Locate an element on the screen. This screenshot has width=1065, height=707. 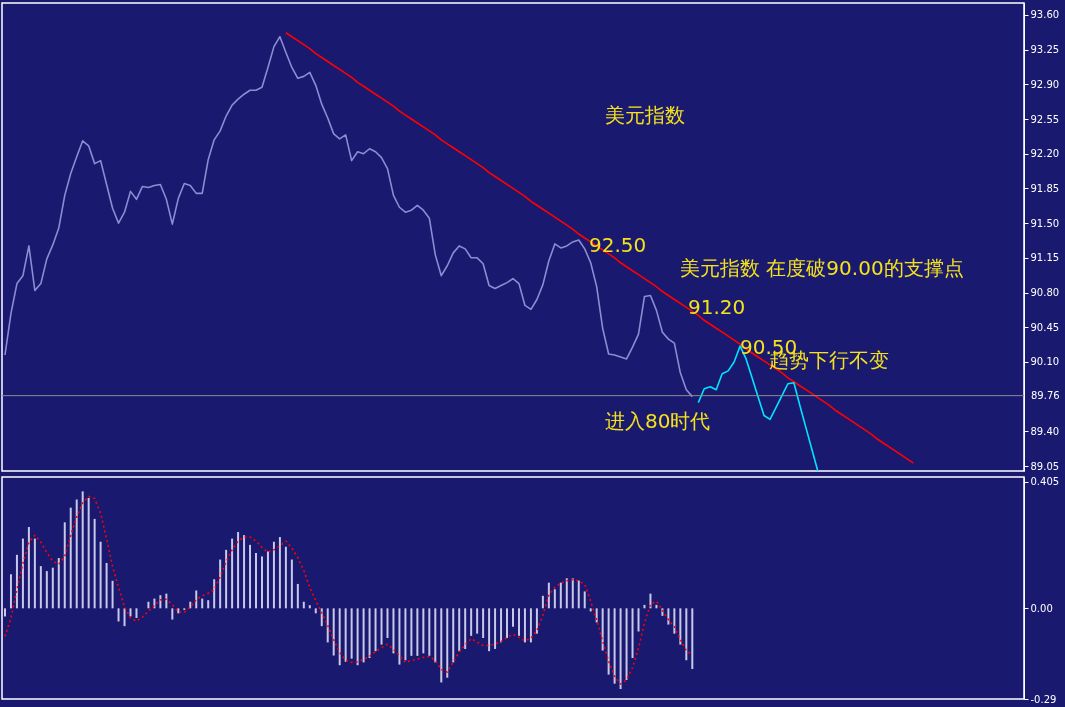
annotation: 进入80时代 is located at coordinates (658, 421).